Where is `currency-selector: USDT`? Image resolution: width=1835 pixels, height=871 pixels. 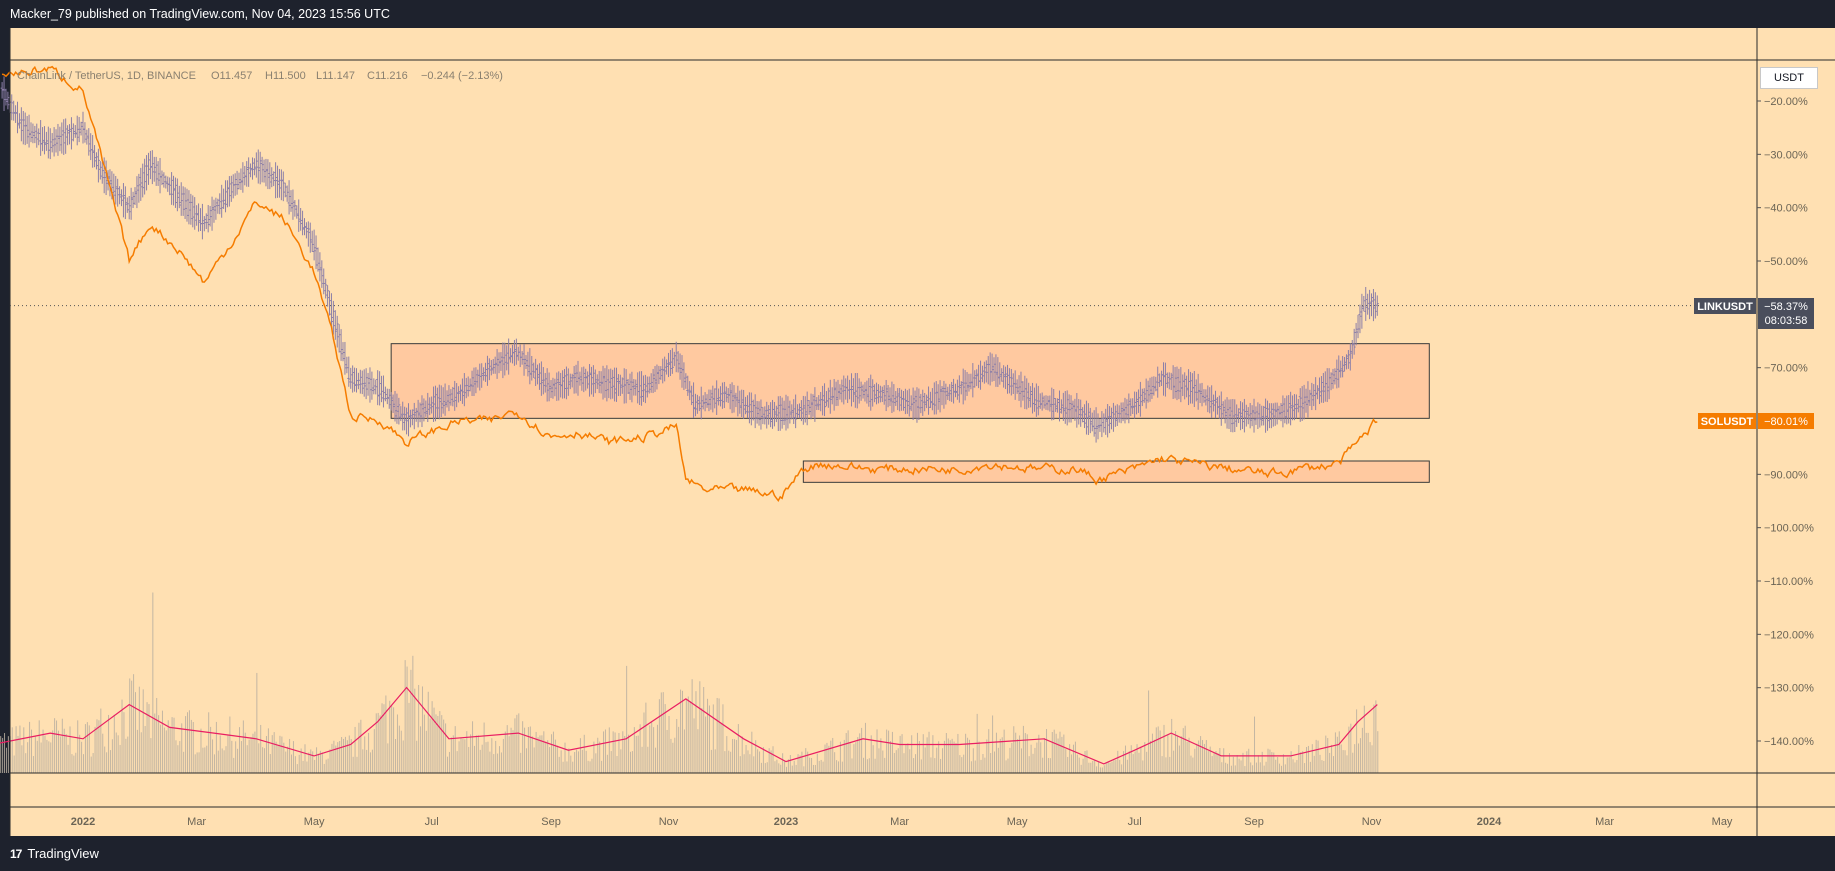
currency-selector: USDT is located at coordinates (1789, 78).